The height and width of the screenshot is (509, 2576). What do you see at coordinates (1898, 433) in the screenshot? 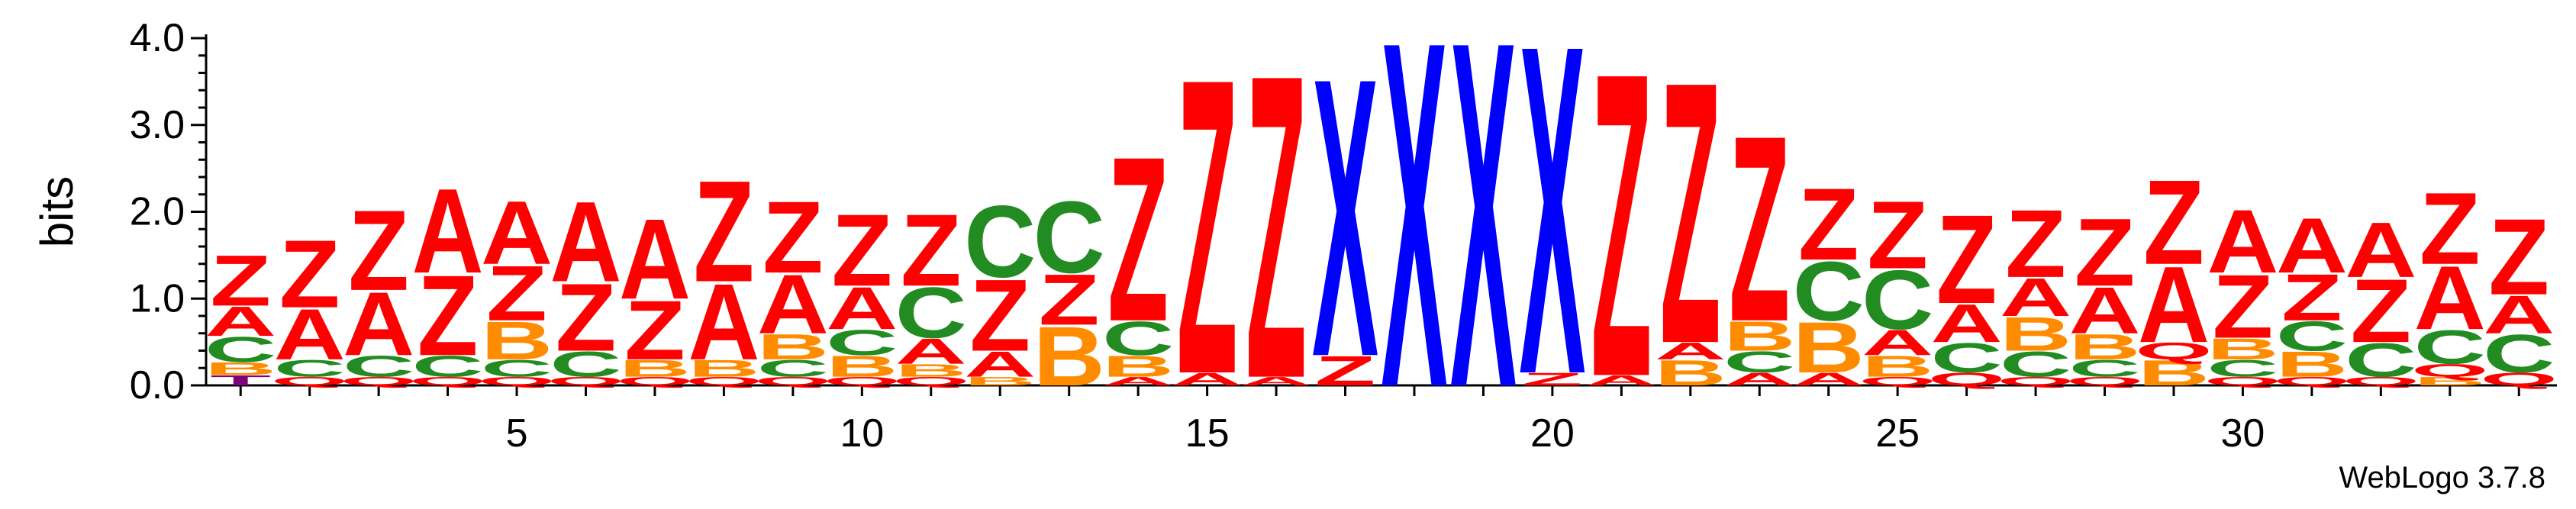
I see `x-tick-label: 25` at bounding box center [1898, 433].